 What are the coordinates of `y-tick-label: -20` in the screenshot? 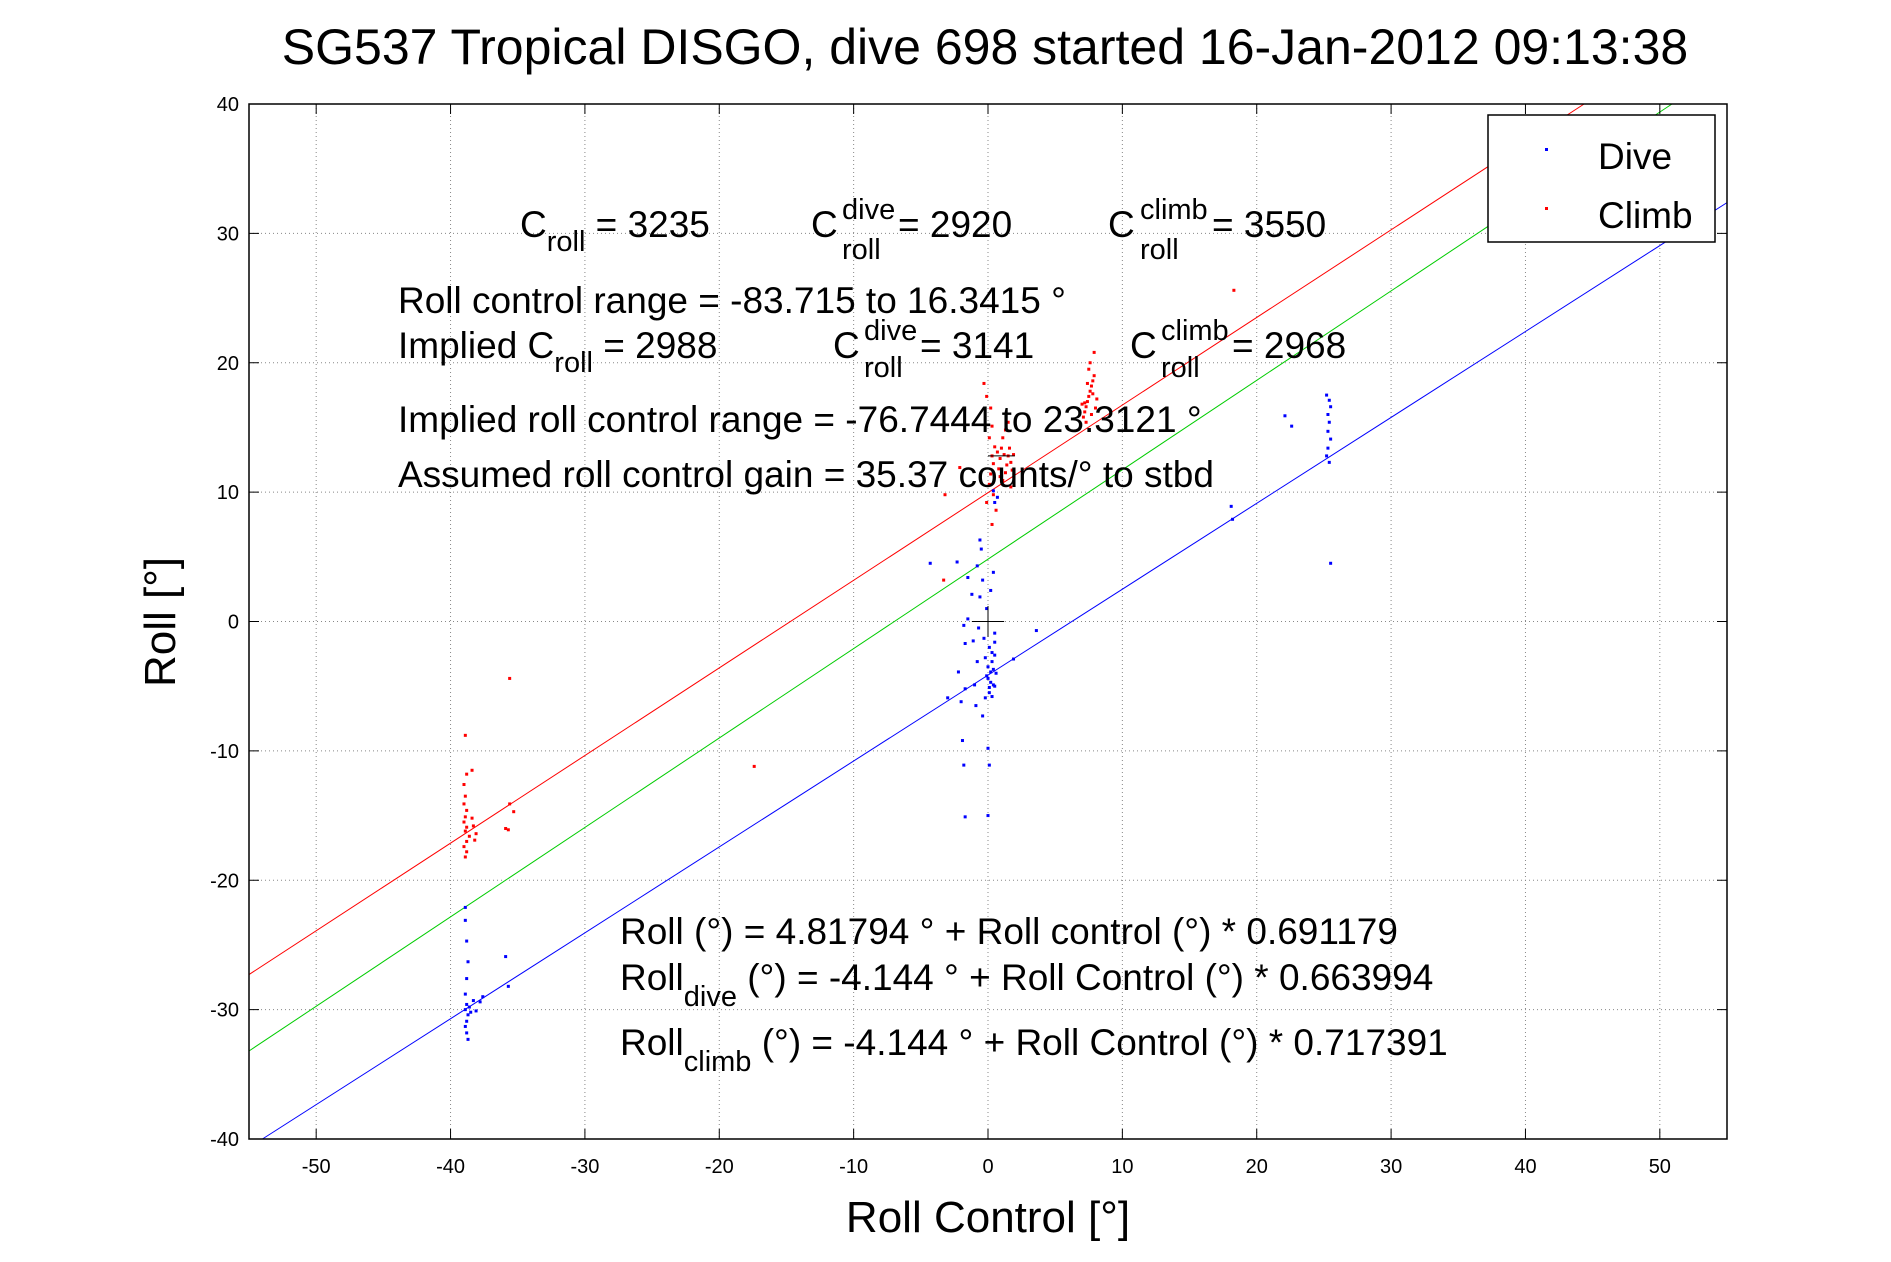 It's located at (224, 881).